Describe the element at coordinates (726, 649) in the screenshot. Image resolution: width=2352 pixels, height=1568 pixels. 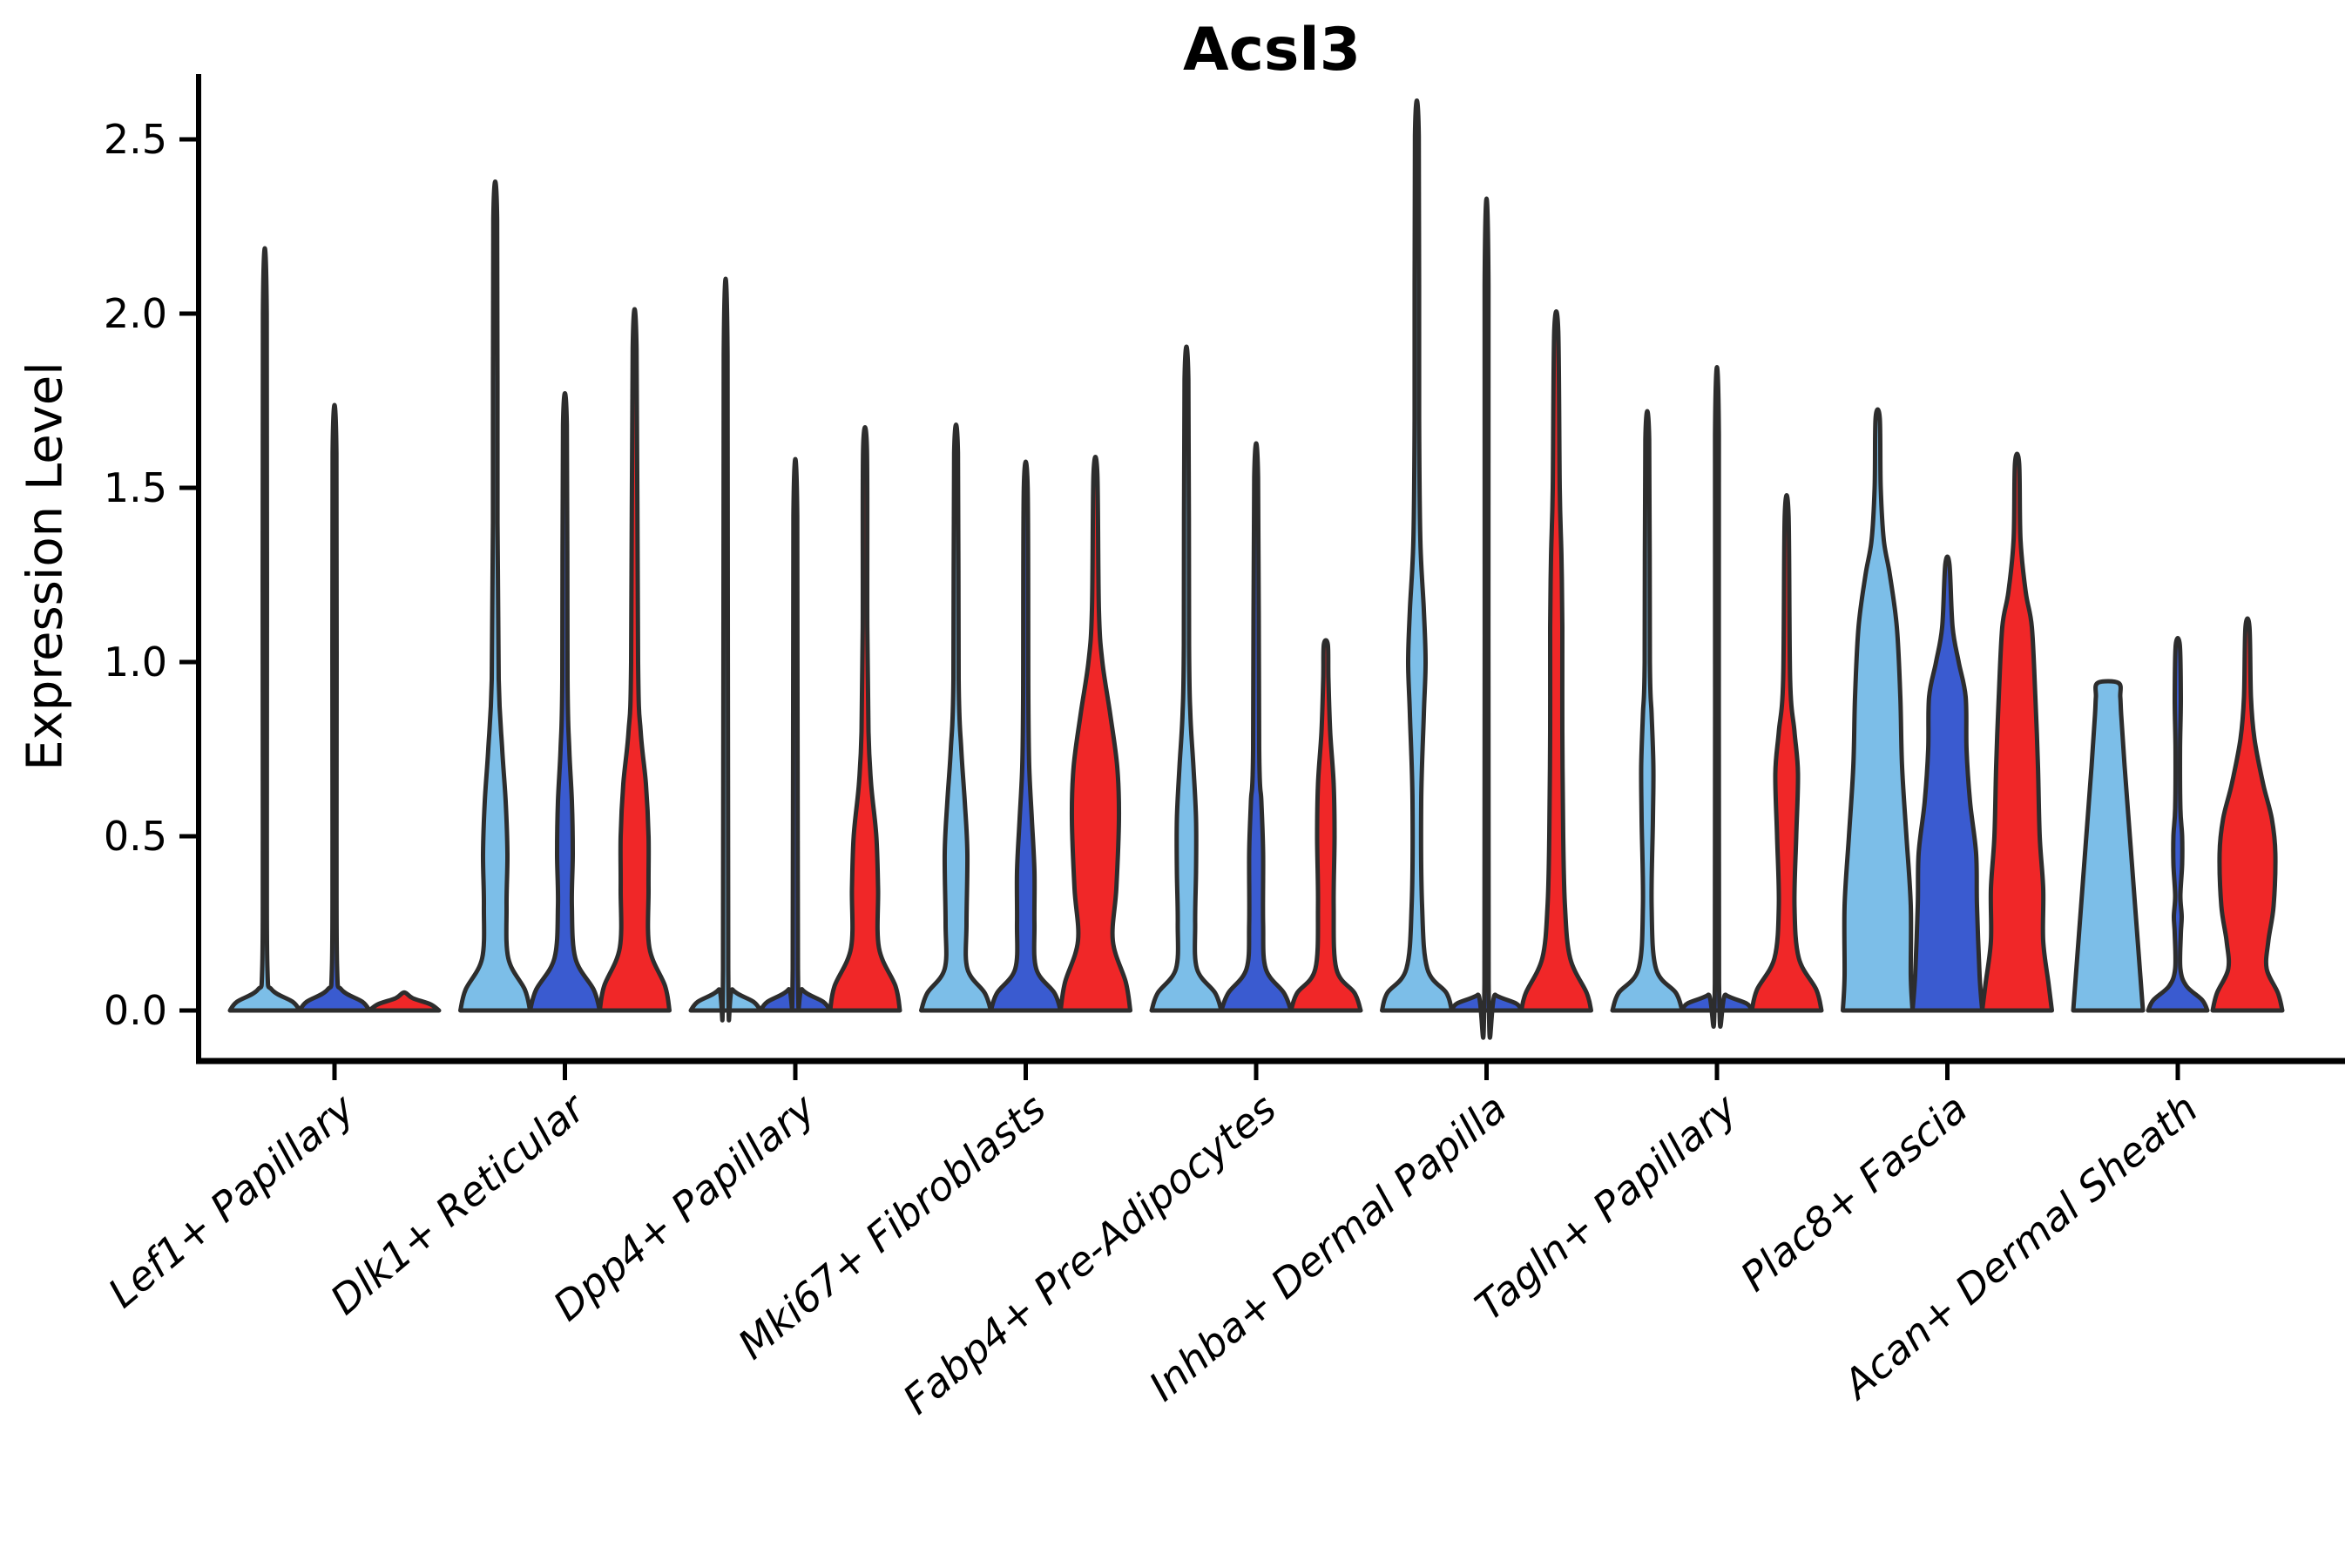
I see `violin-dpp4-light_blue` at that location.